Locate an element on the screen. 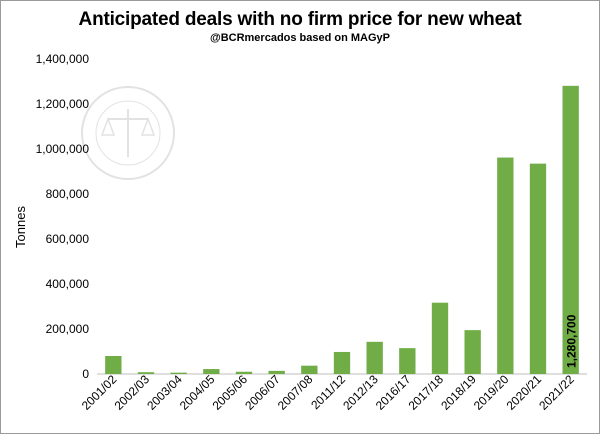 This screenshot has height=434, width=600. y-tick-label: 1,400,000 is located at coordinates (63, 59).